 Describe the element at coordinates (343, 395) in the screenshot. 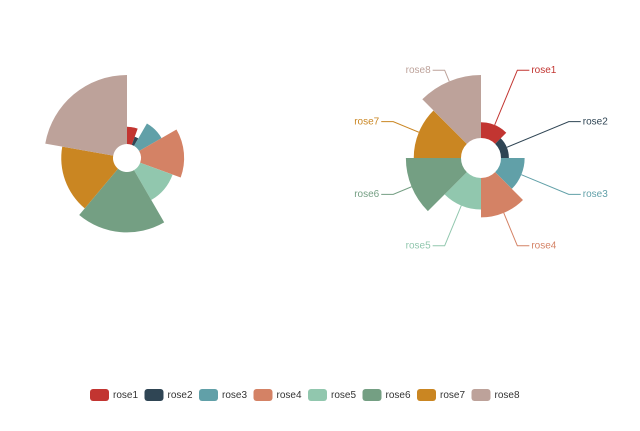

I see `legend-label: rose5` at that location.